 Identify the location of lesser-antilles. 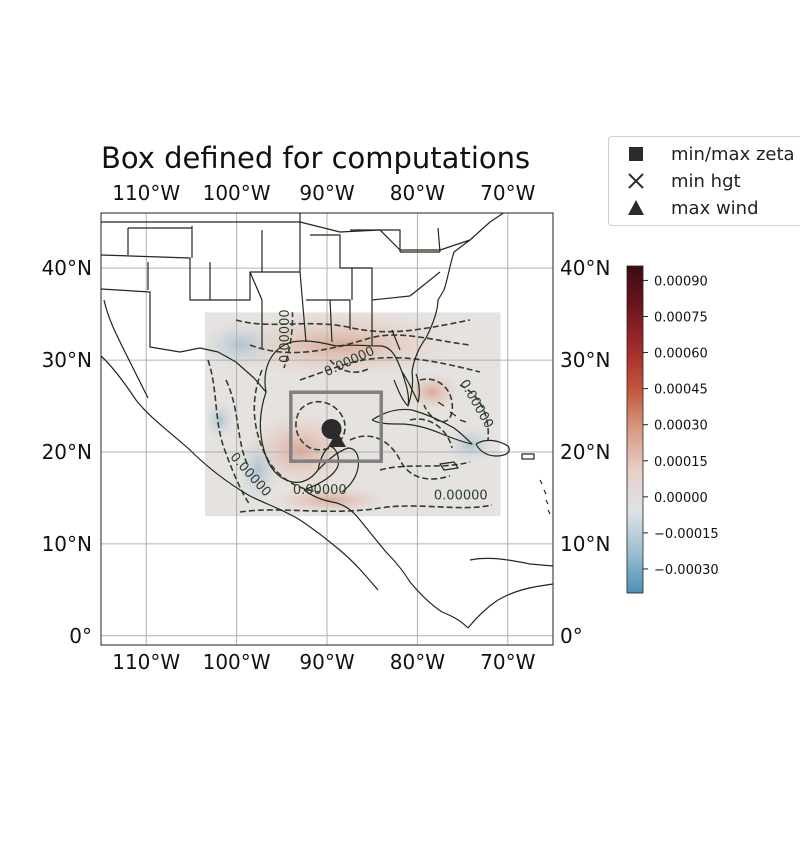
(545, 497).